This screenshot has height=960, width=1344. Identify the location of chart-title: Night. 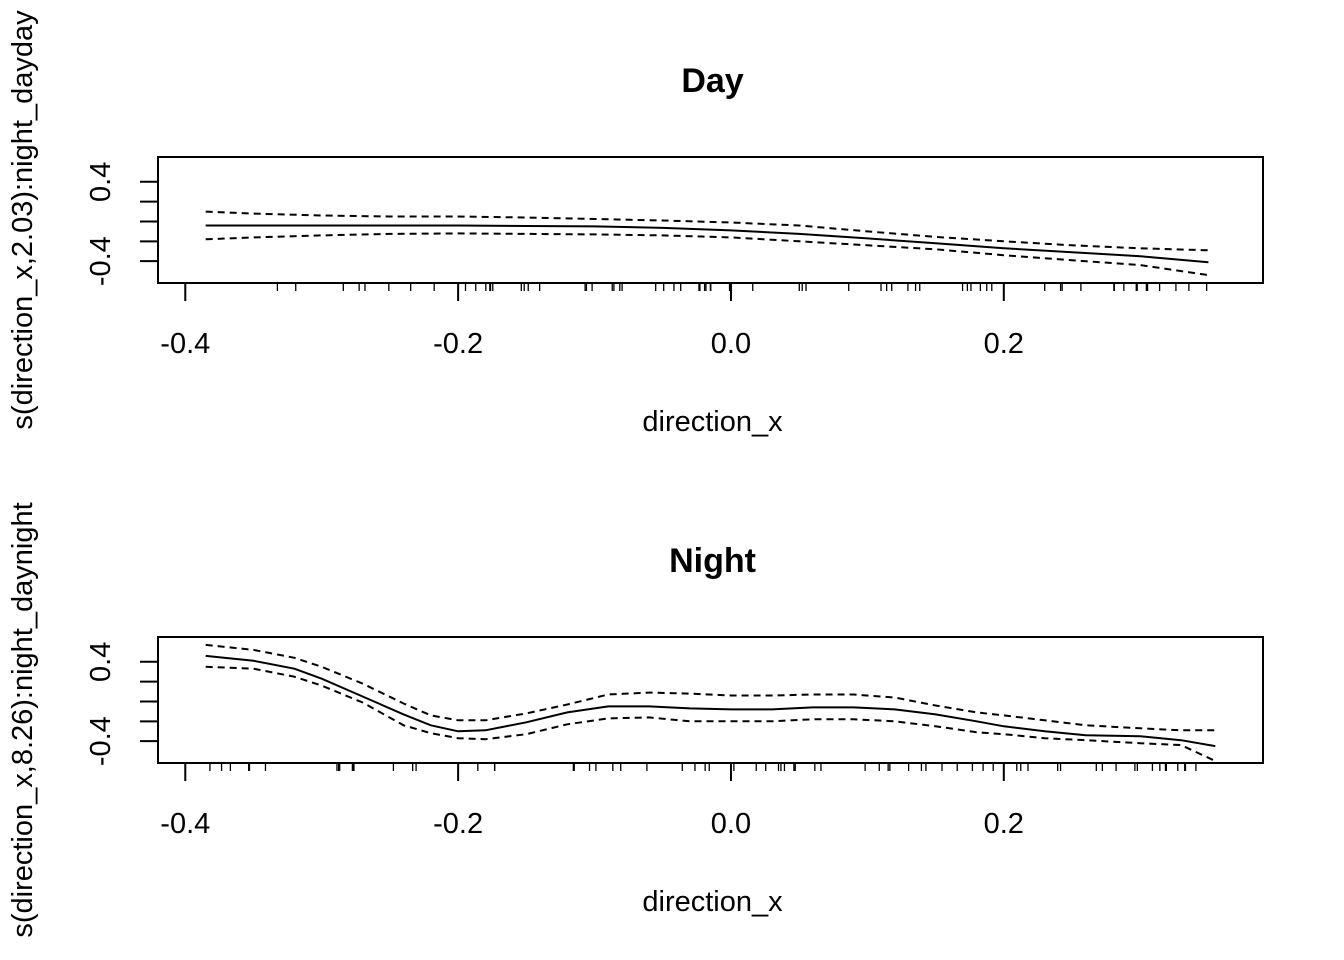
(712, 561).